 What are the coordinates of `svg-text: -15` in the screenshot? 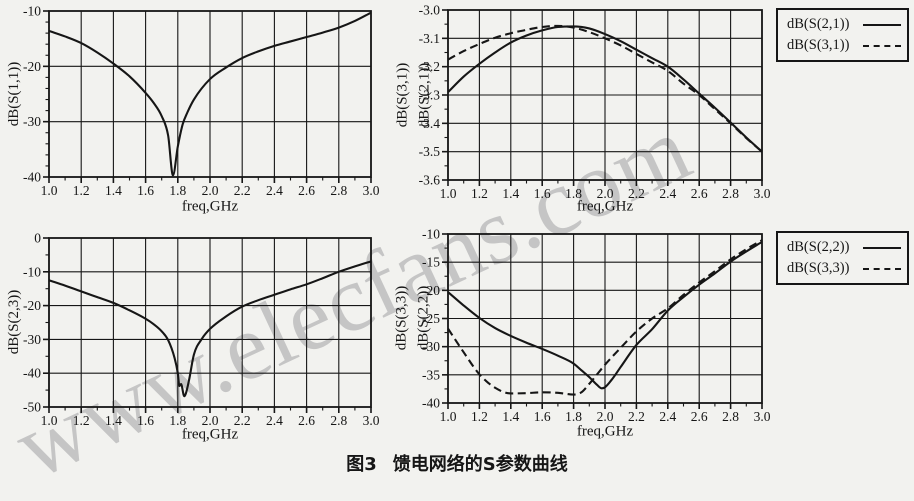 It's located at (431, 262).